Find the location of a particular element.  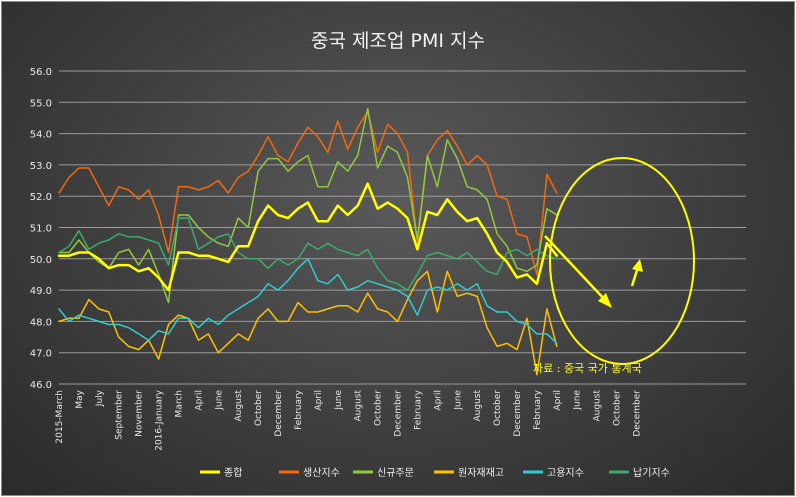

down-arrow-head is located at coordinates (605, 300).